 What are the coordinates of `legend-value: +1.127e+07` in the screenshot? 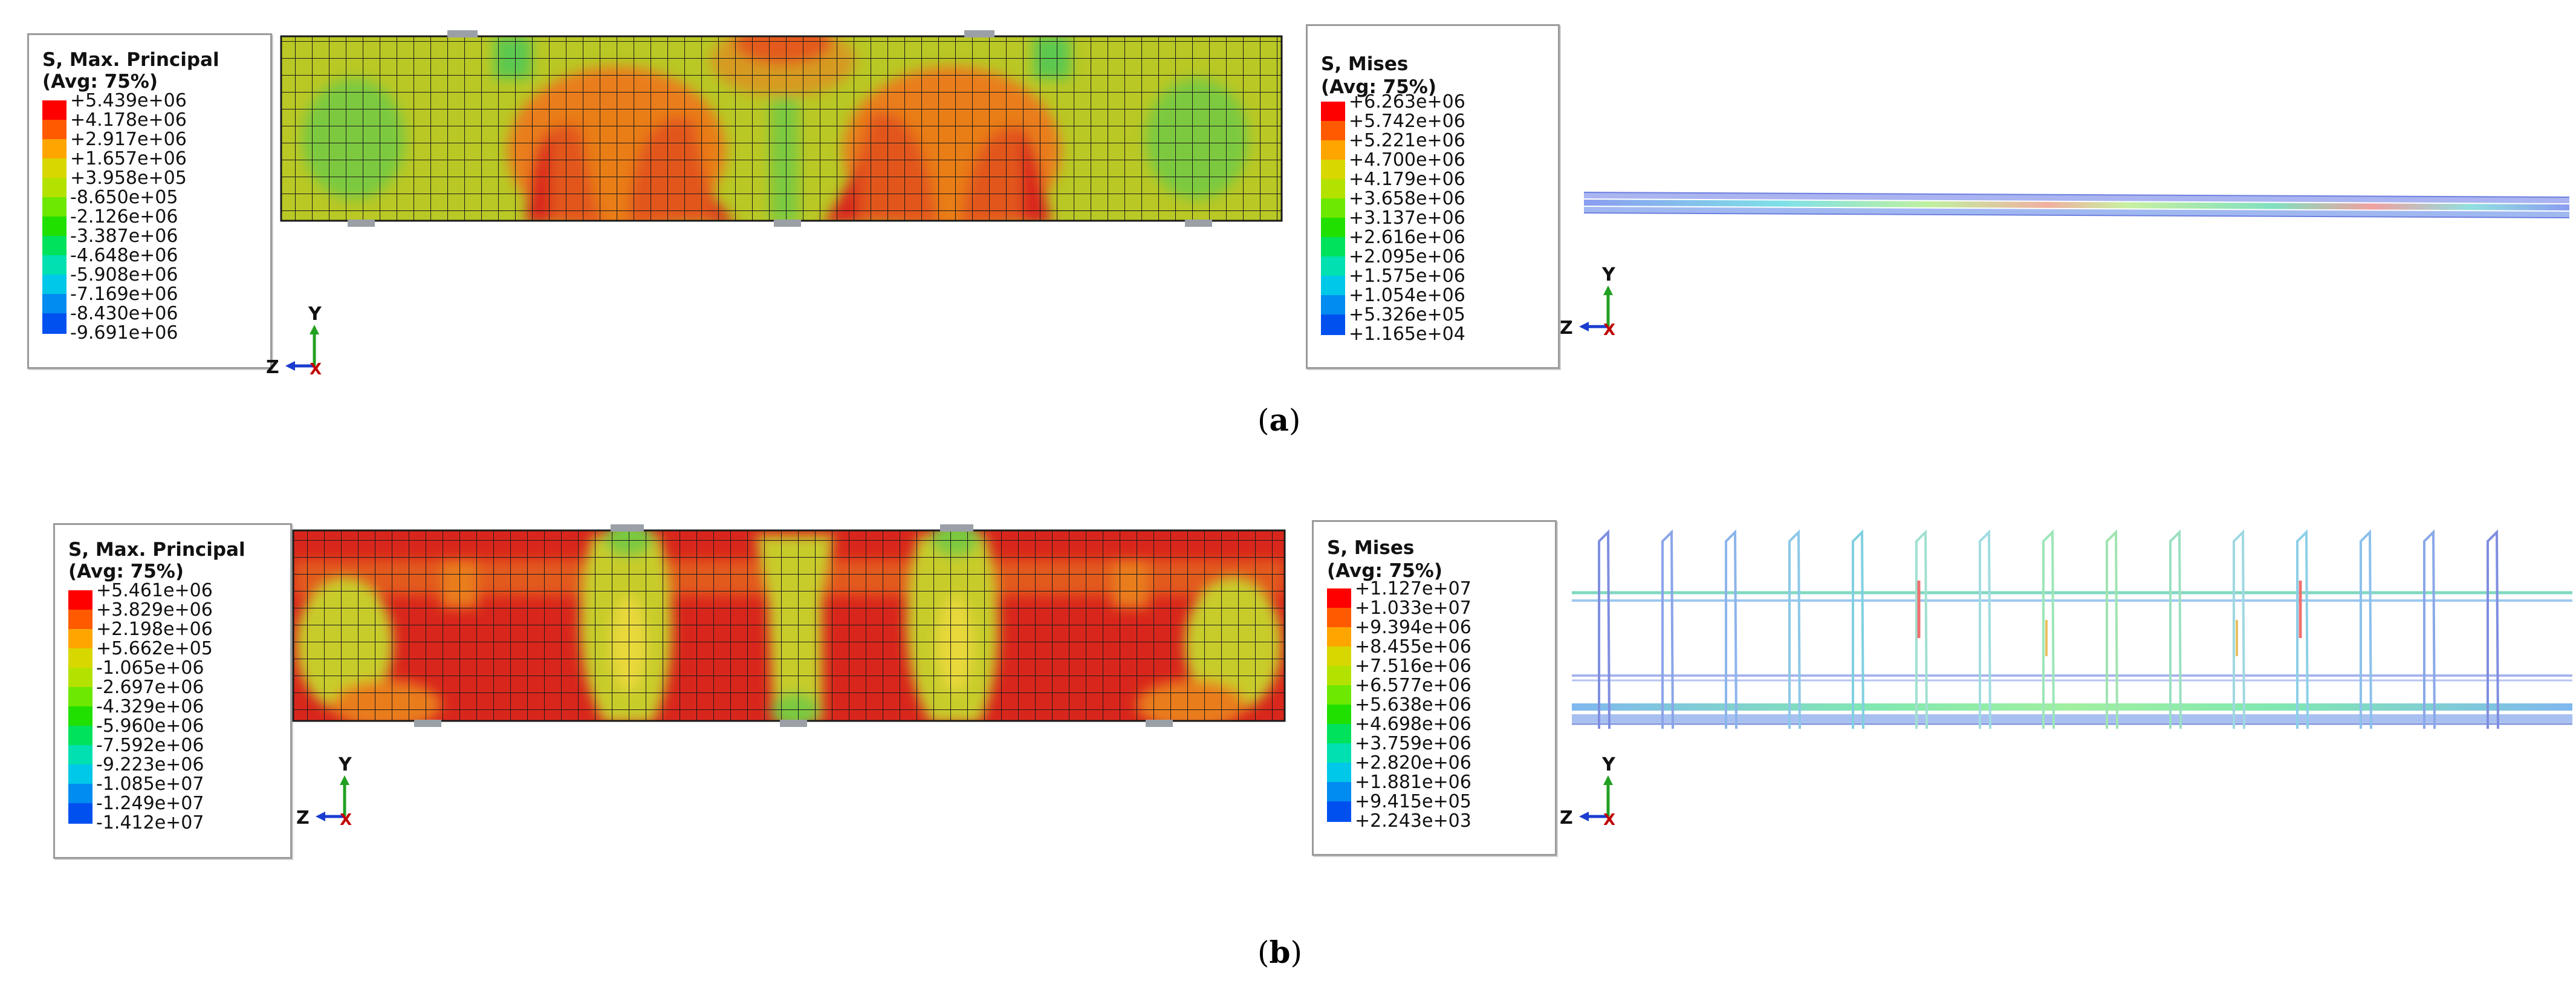 It's located at (1413, 588).